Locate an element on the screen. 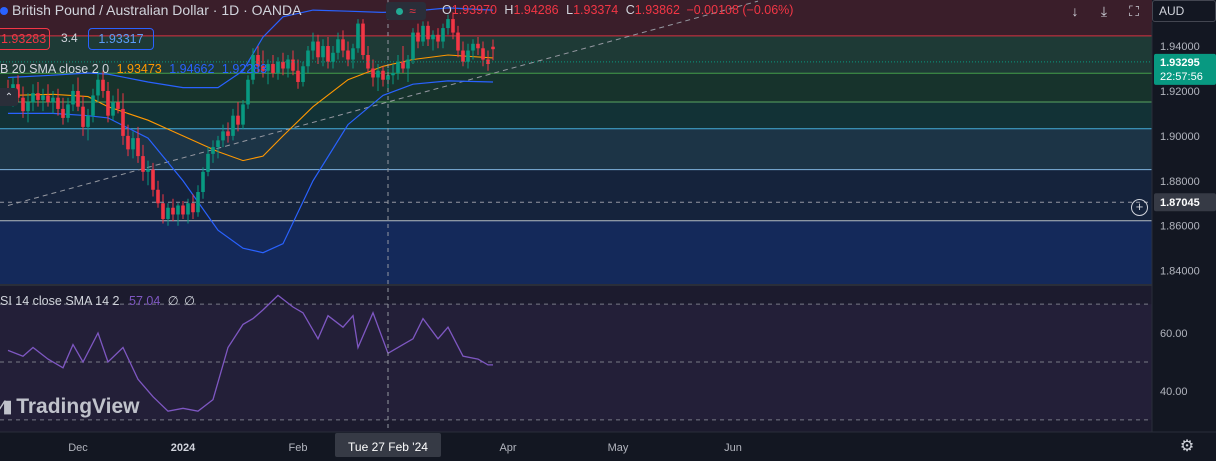 Image resolution: width=1216 pixels, height=461 pixels. scroll-down-button: ↓ is located at coordinates (1075, 11).